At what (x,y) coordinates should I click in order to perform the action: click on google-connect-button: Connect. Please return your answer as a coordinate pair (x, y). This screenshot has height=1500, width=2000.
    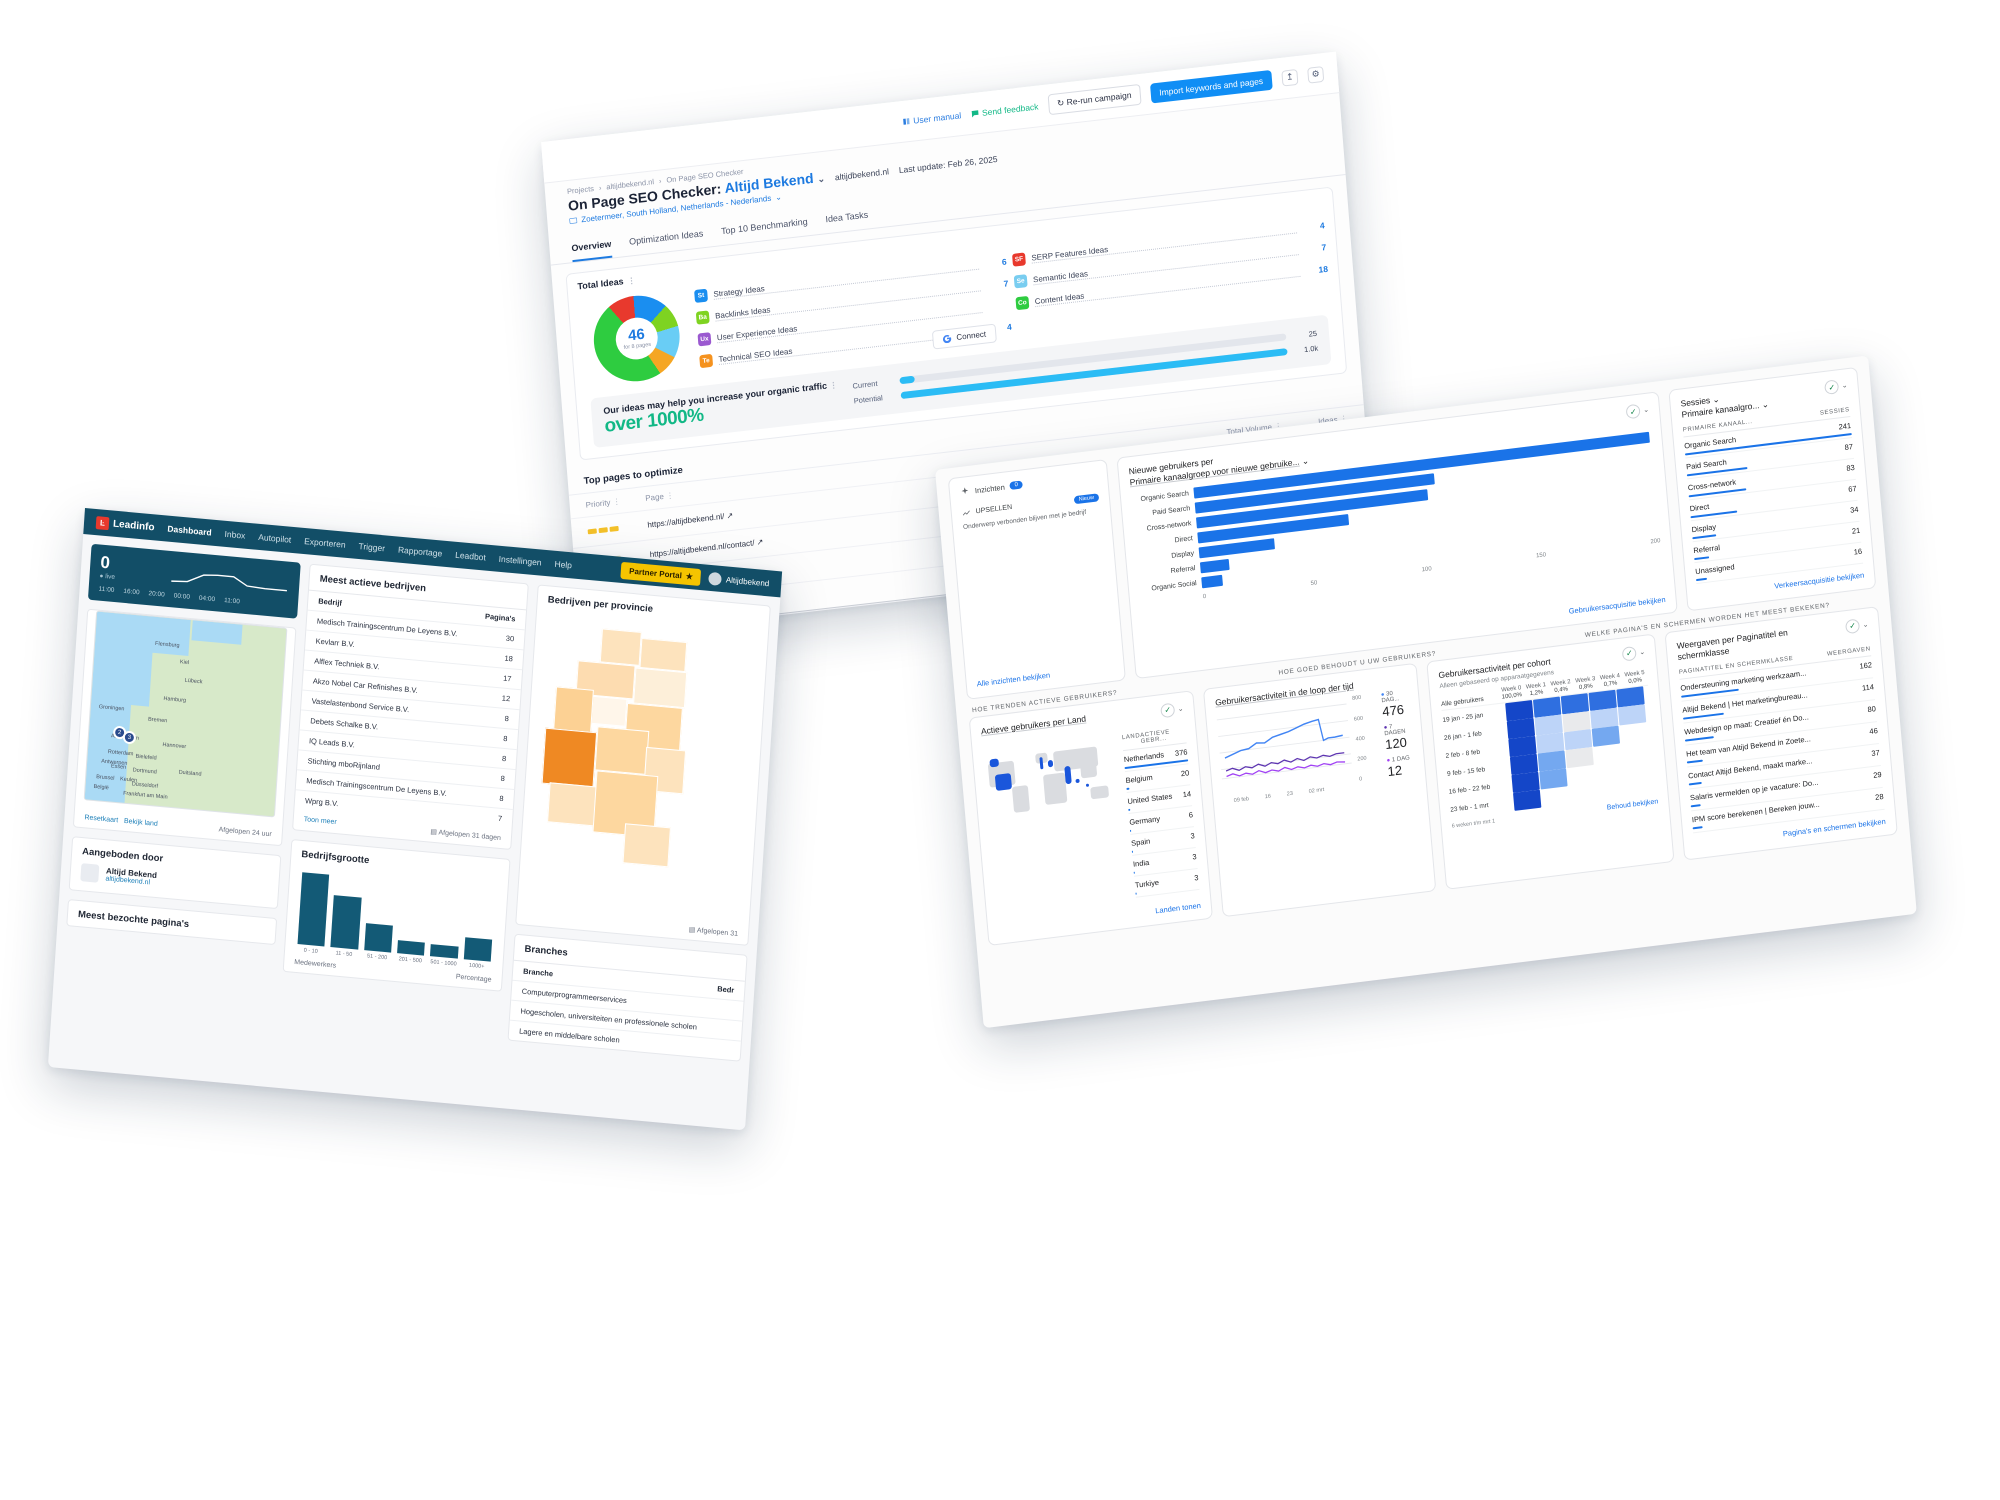
    Looking at the image, I should click on (964, 336).